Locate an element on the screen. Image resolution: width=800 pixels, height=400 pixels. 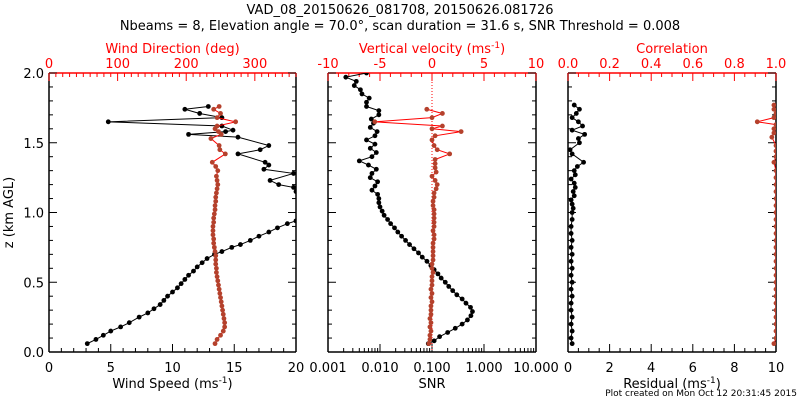
xtick-label: 2 is located at coordinates (609, 368).